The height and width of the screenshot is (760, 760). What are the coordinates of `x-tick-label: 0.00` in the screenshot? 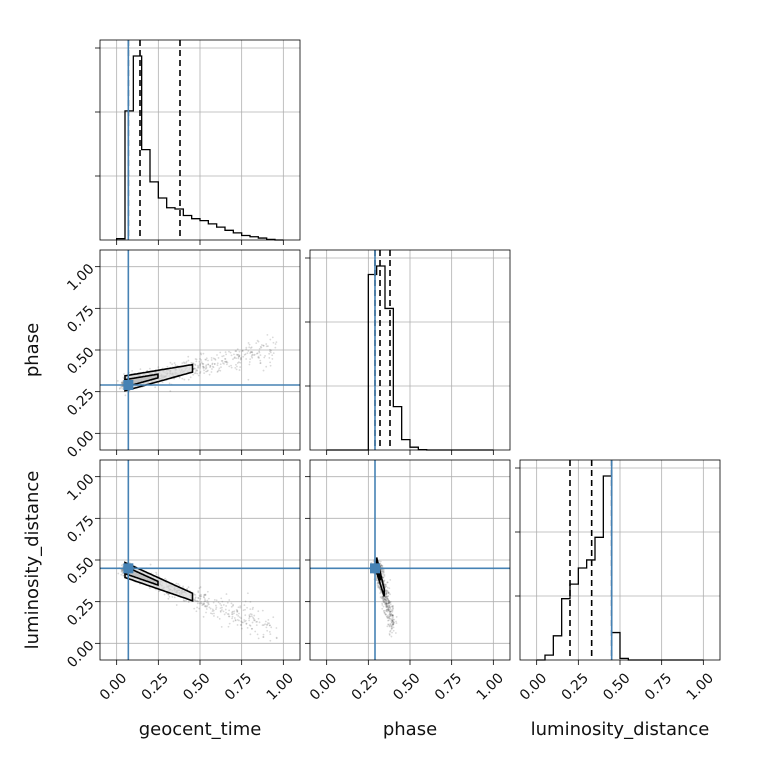 It's located at (533, 686).